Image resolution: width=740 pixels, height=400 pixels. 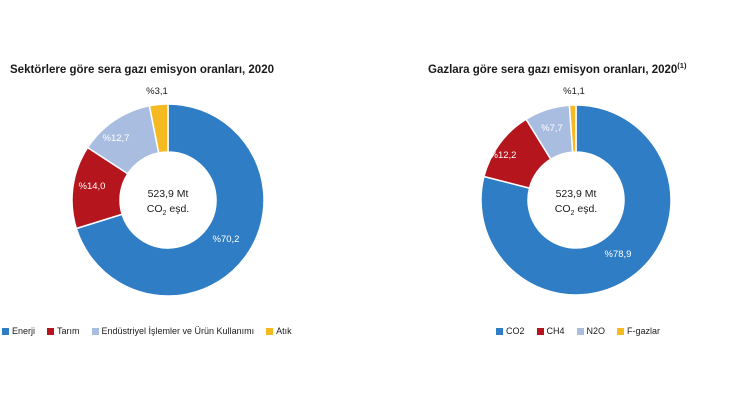 I want to click on legend-item: N2O, so click(x=591, y=331).